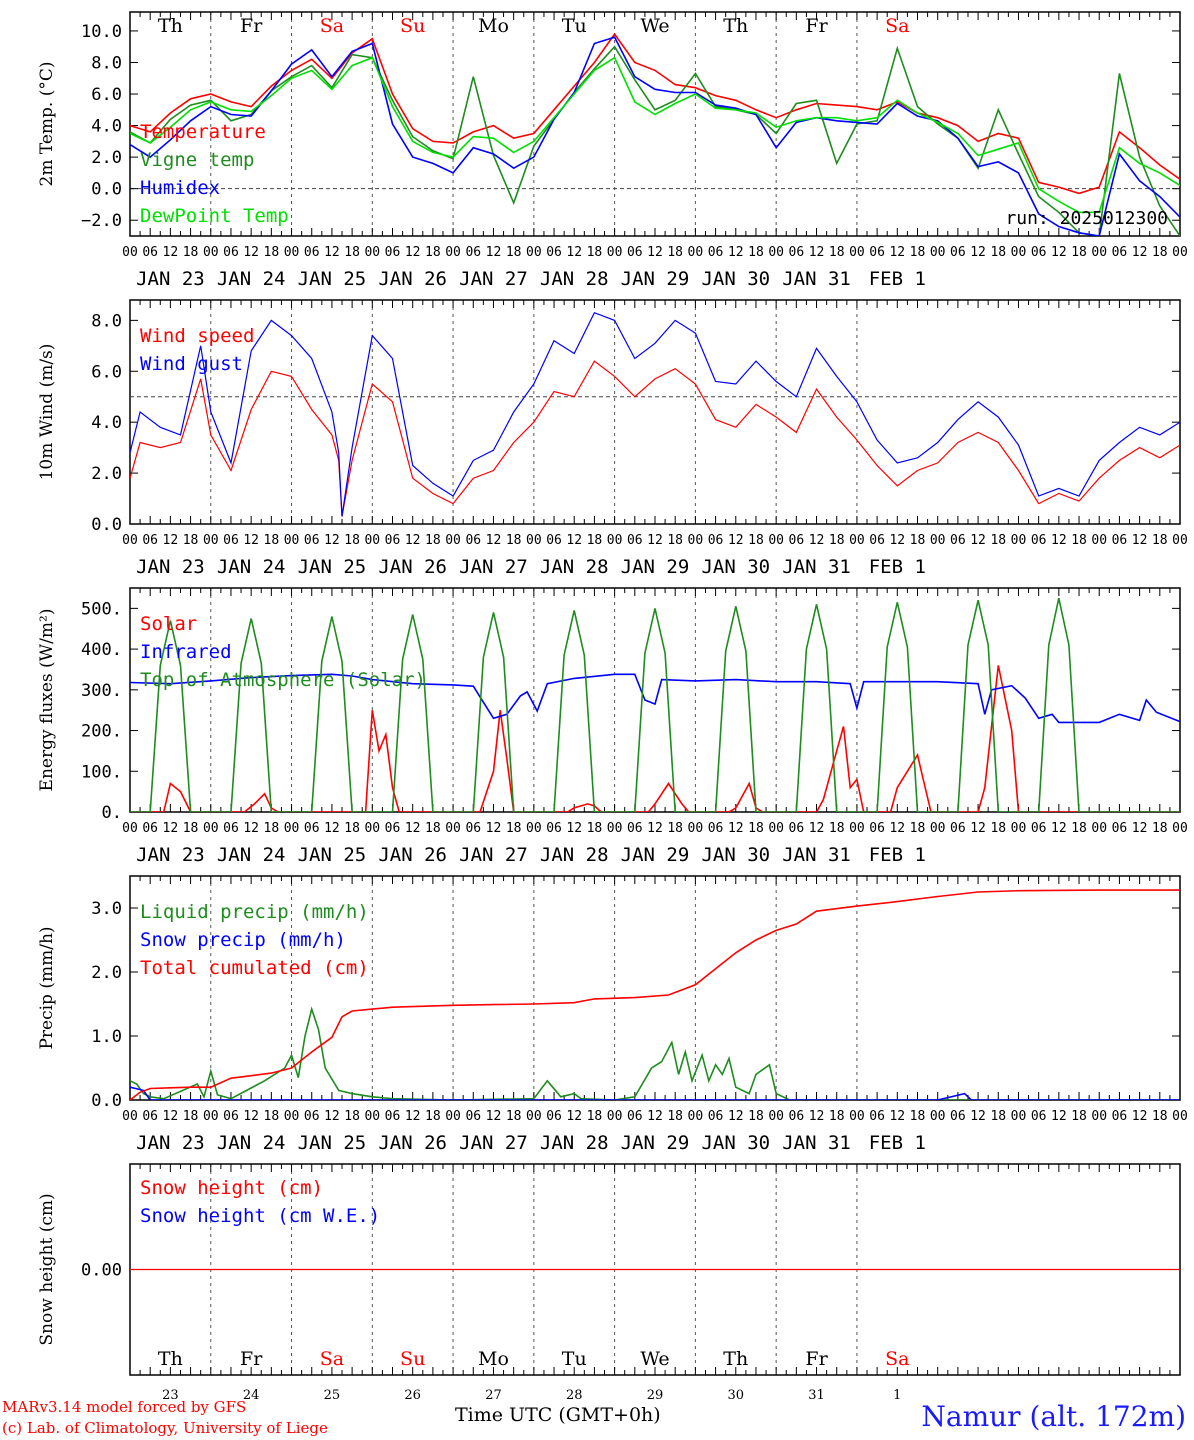  What do you see at coordinates (332, 26) in the screenshot?
I see `weekday-label: Sa` at bounding box center [332, 26].